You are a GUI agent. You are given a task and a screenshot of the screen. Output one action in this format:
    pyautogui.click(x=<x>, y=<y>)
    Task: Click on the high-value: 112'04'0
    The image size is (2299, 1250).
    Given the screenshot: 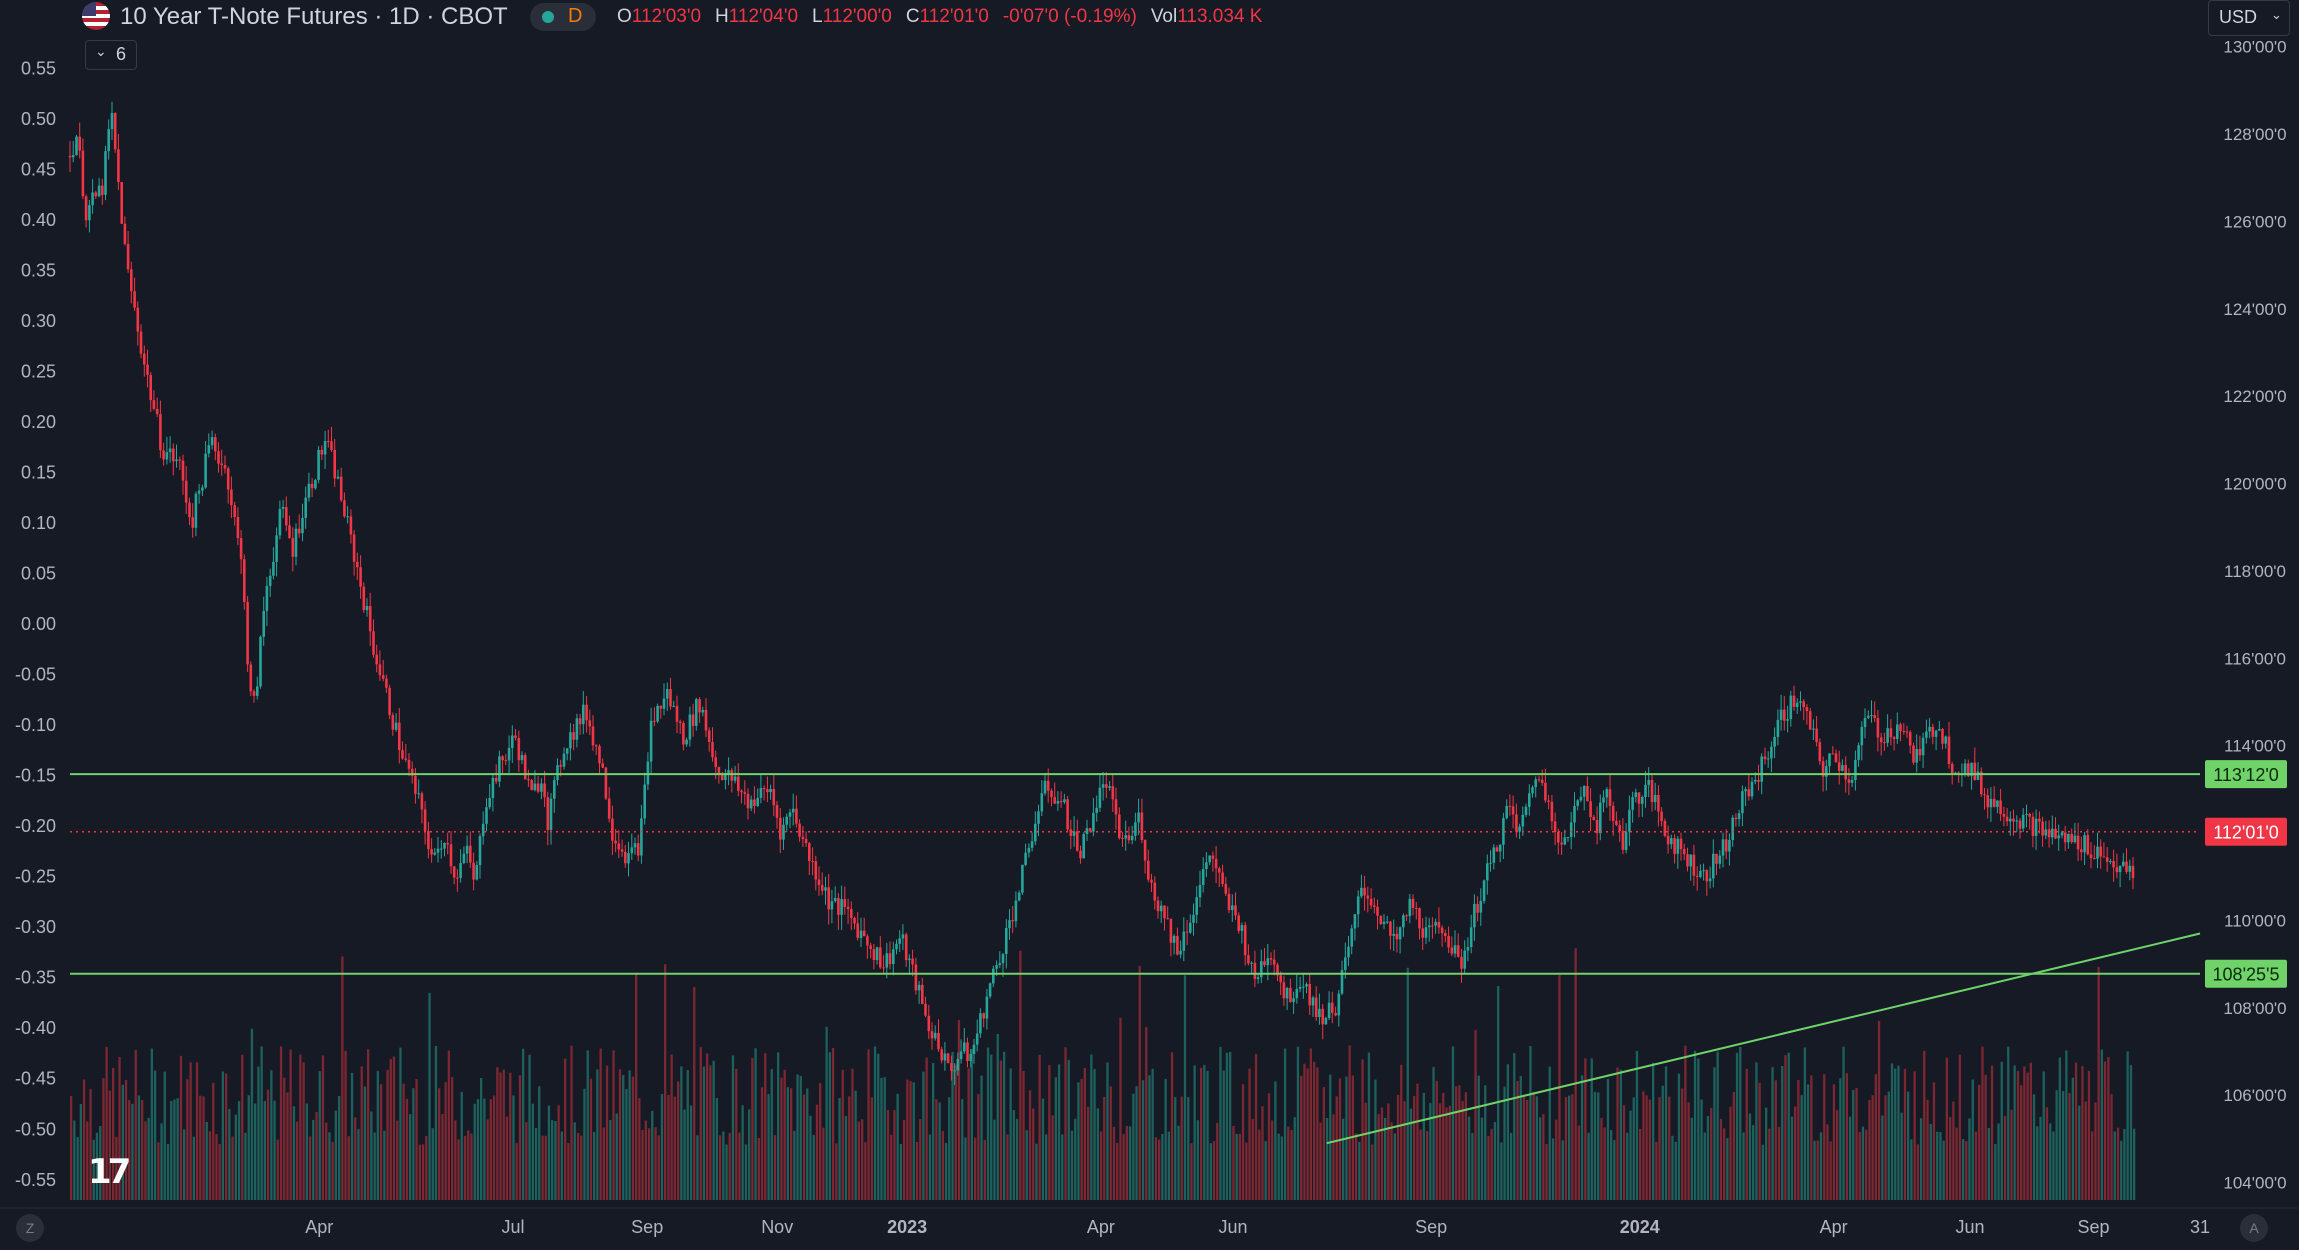 What is the action you would take?
    pyautogui.click(x=763, y=16)
    